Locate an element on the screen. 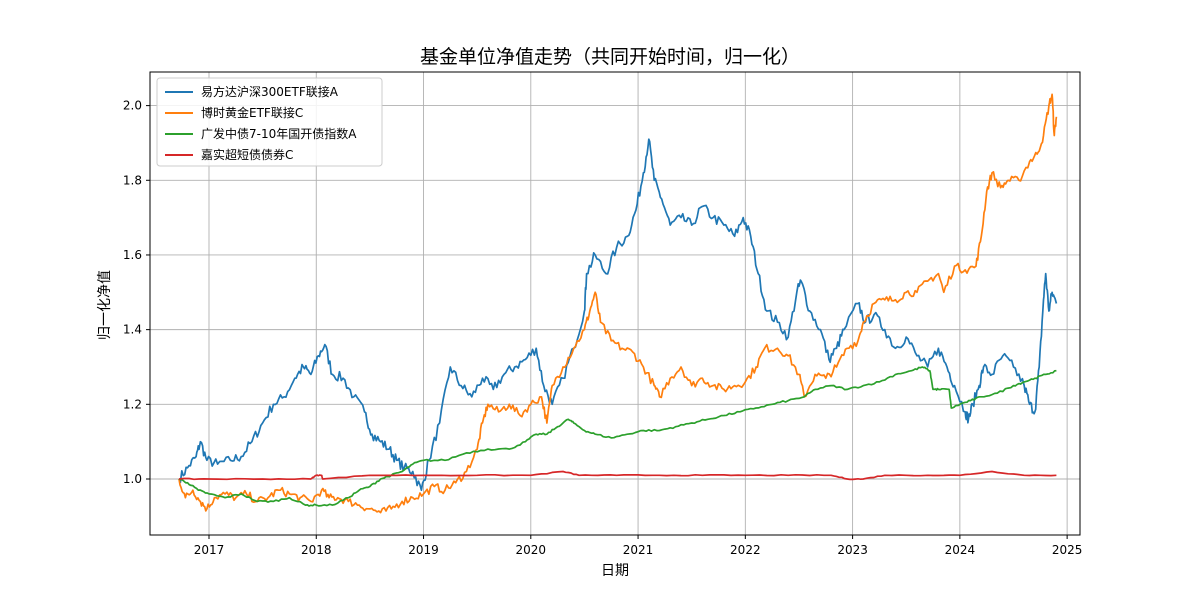 This screenshot has height=600, width=1200. y-tick-label: 1.6 is located at coordinates (132, 255).